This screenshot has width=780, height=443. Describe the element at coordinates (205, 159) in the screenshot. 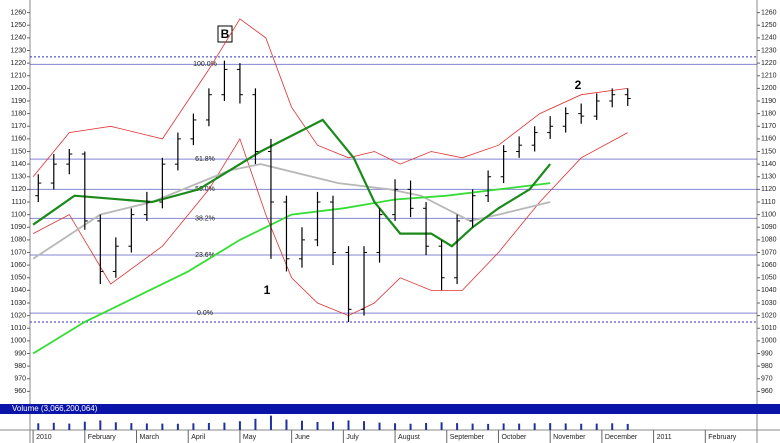

I see `fib-label: 61.8%` at that location.